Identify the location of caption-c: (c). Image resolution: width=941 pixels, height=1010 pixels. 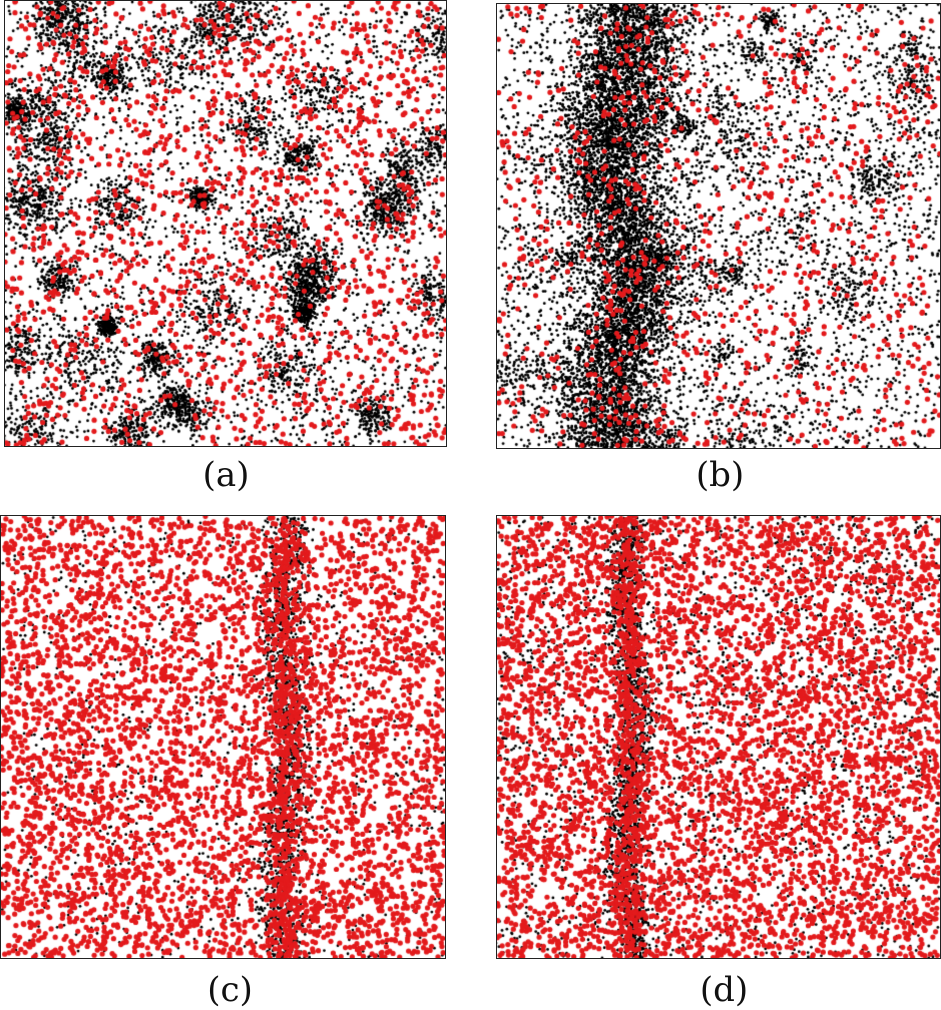
(230, 990).